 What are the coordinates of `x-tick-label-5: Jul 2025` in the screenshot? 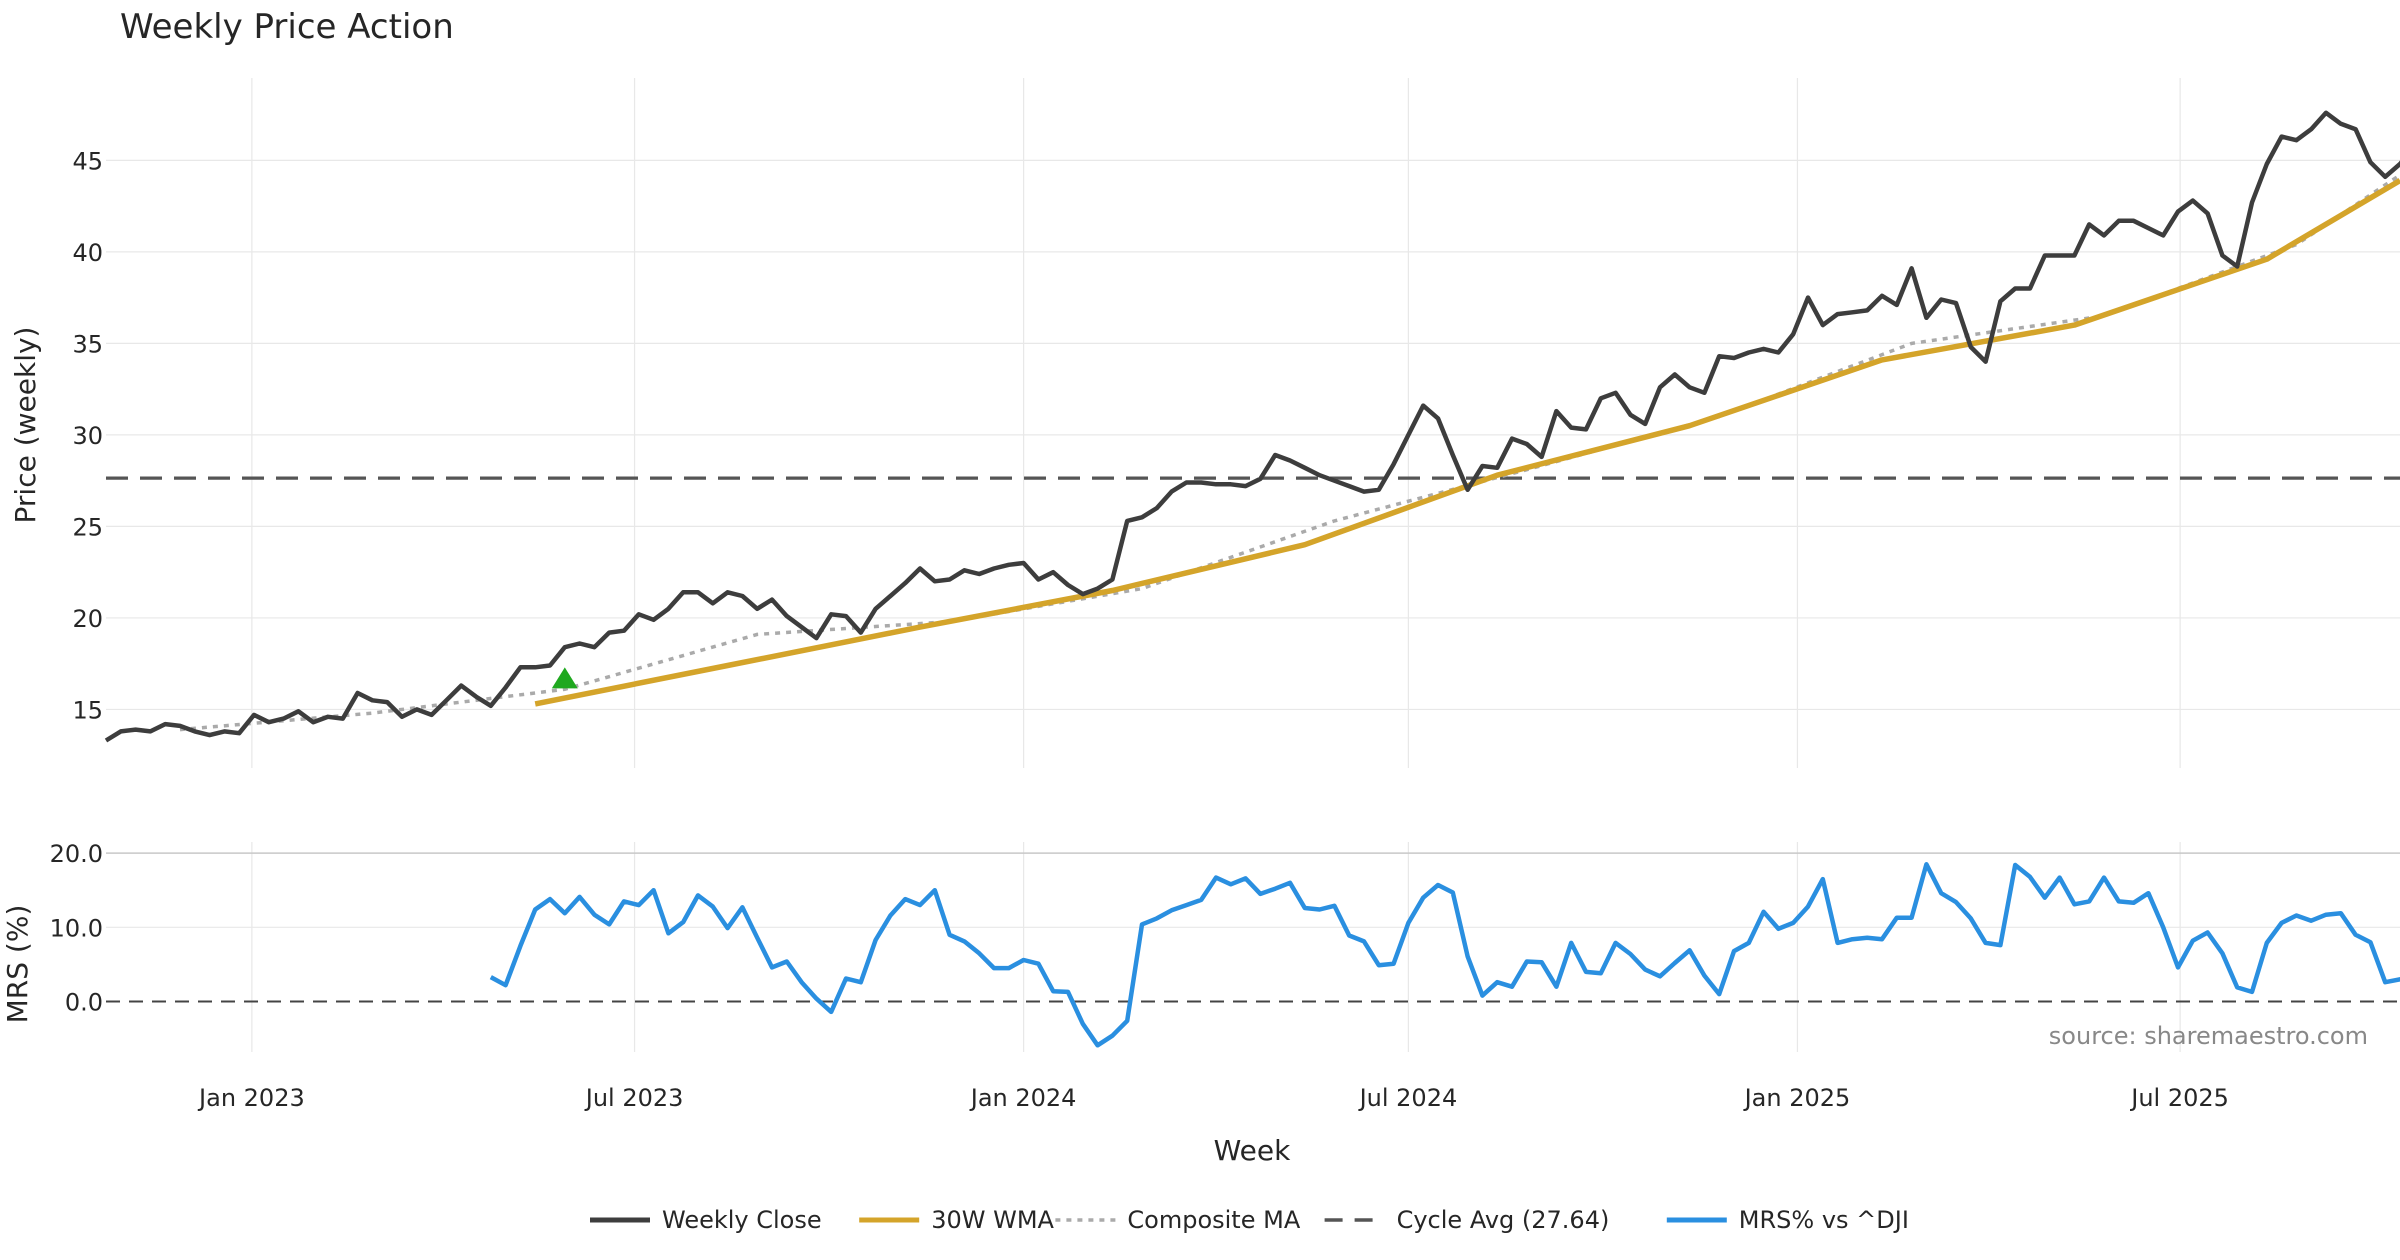 It's located at (2179, 1098).